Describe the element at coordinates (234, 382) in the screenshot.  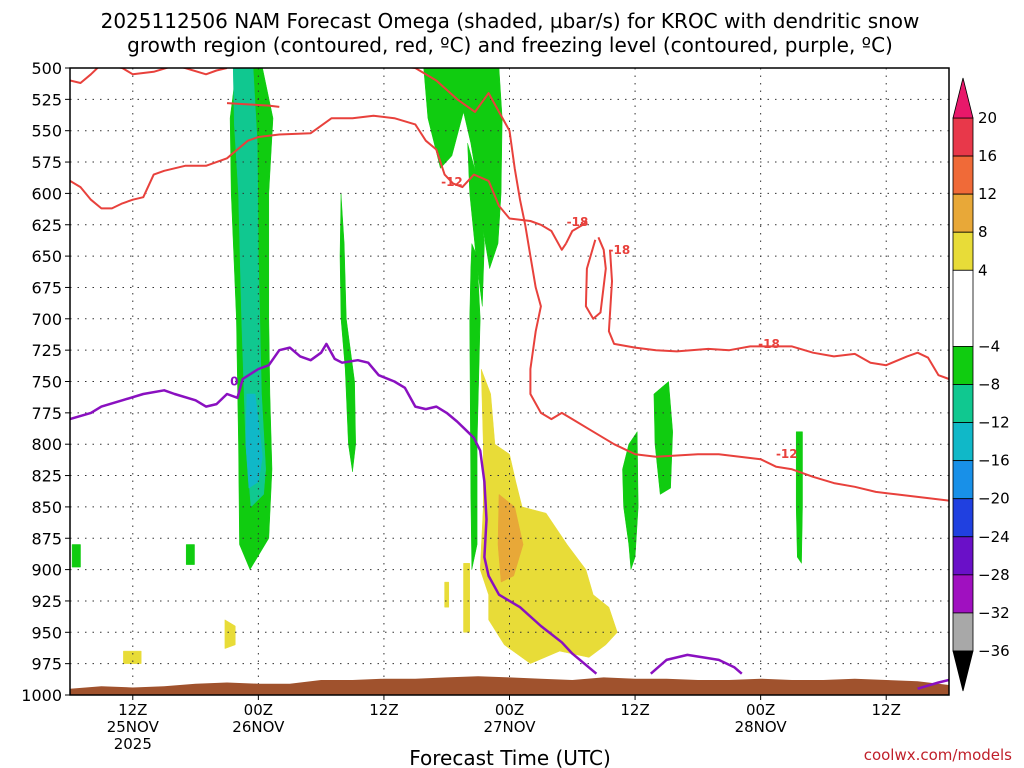
I see `freezing-level-label: 0` at that location.